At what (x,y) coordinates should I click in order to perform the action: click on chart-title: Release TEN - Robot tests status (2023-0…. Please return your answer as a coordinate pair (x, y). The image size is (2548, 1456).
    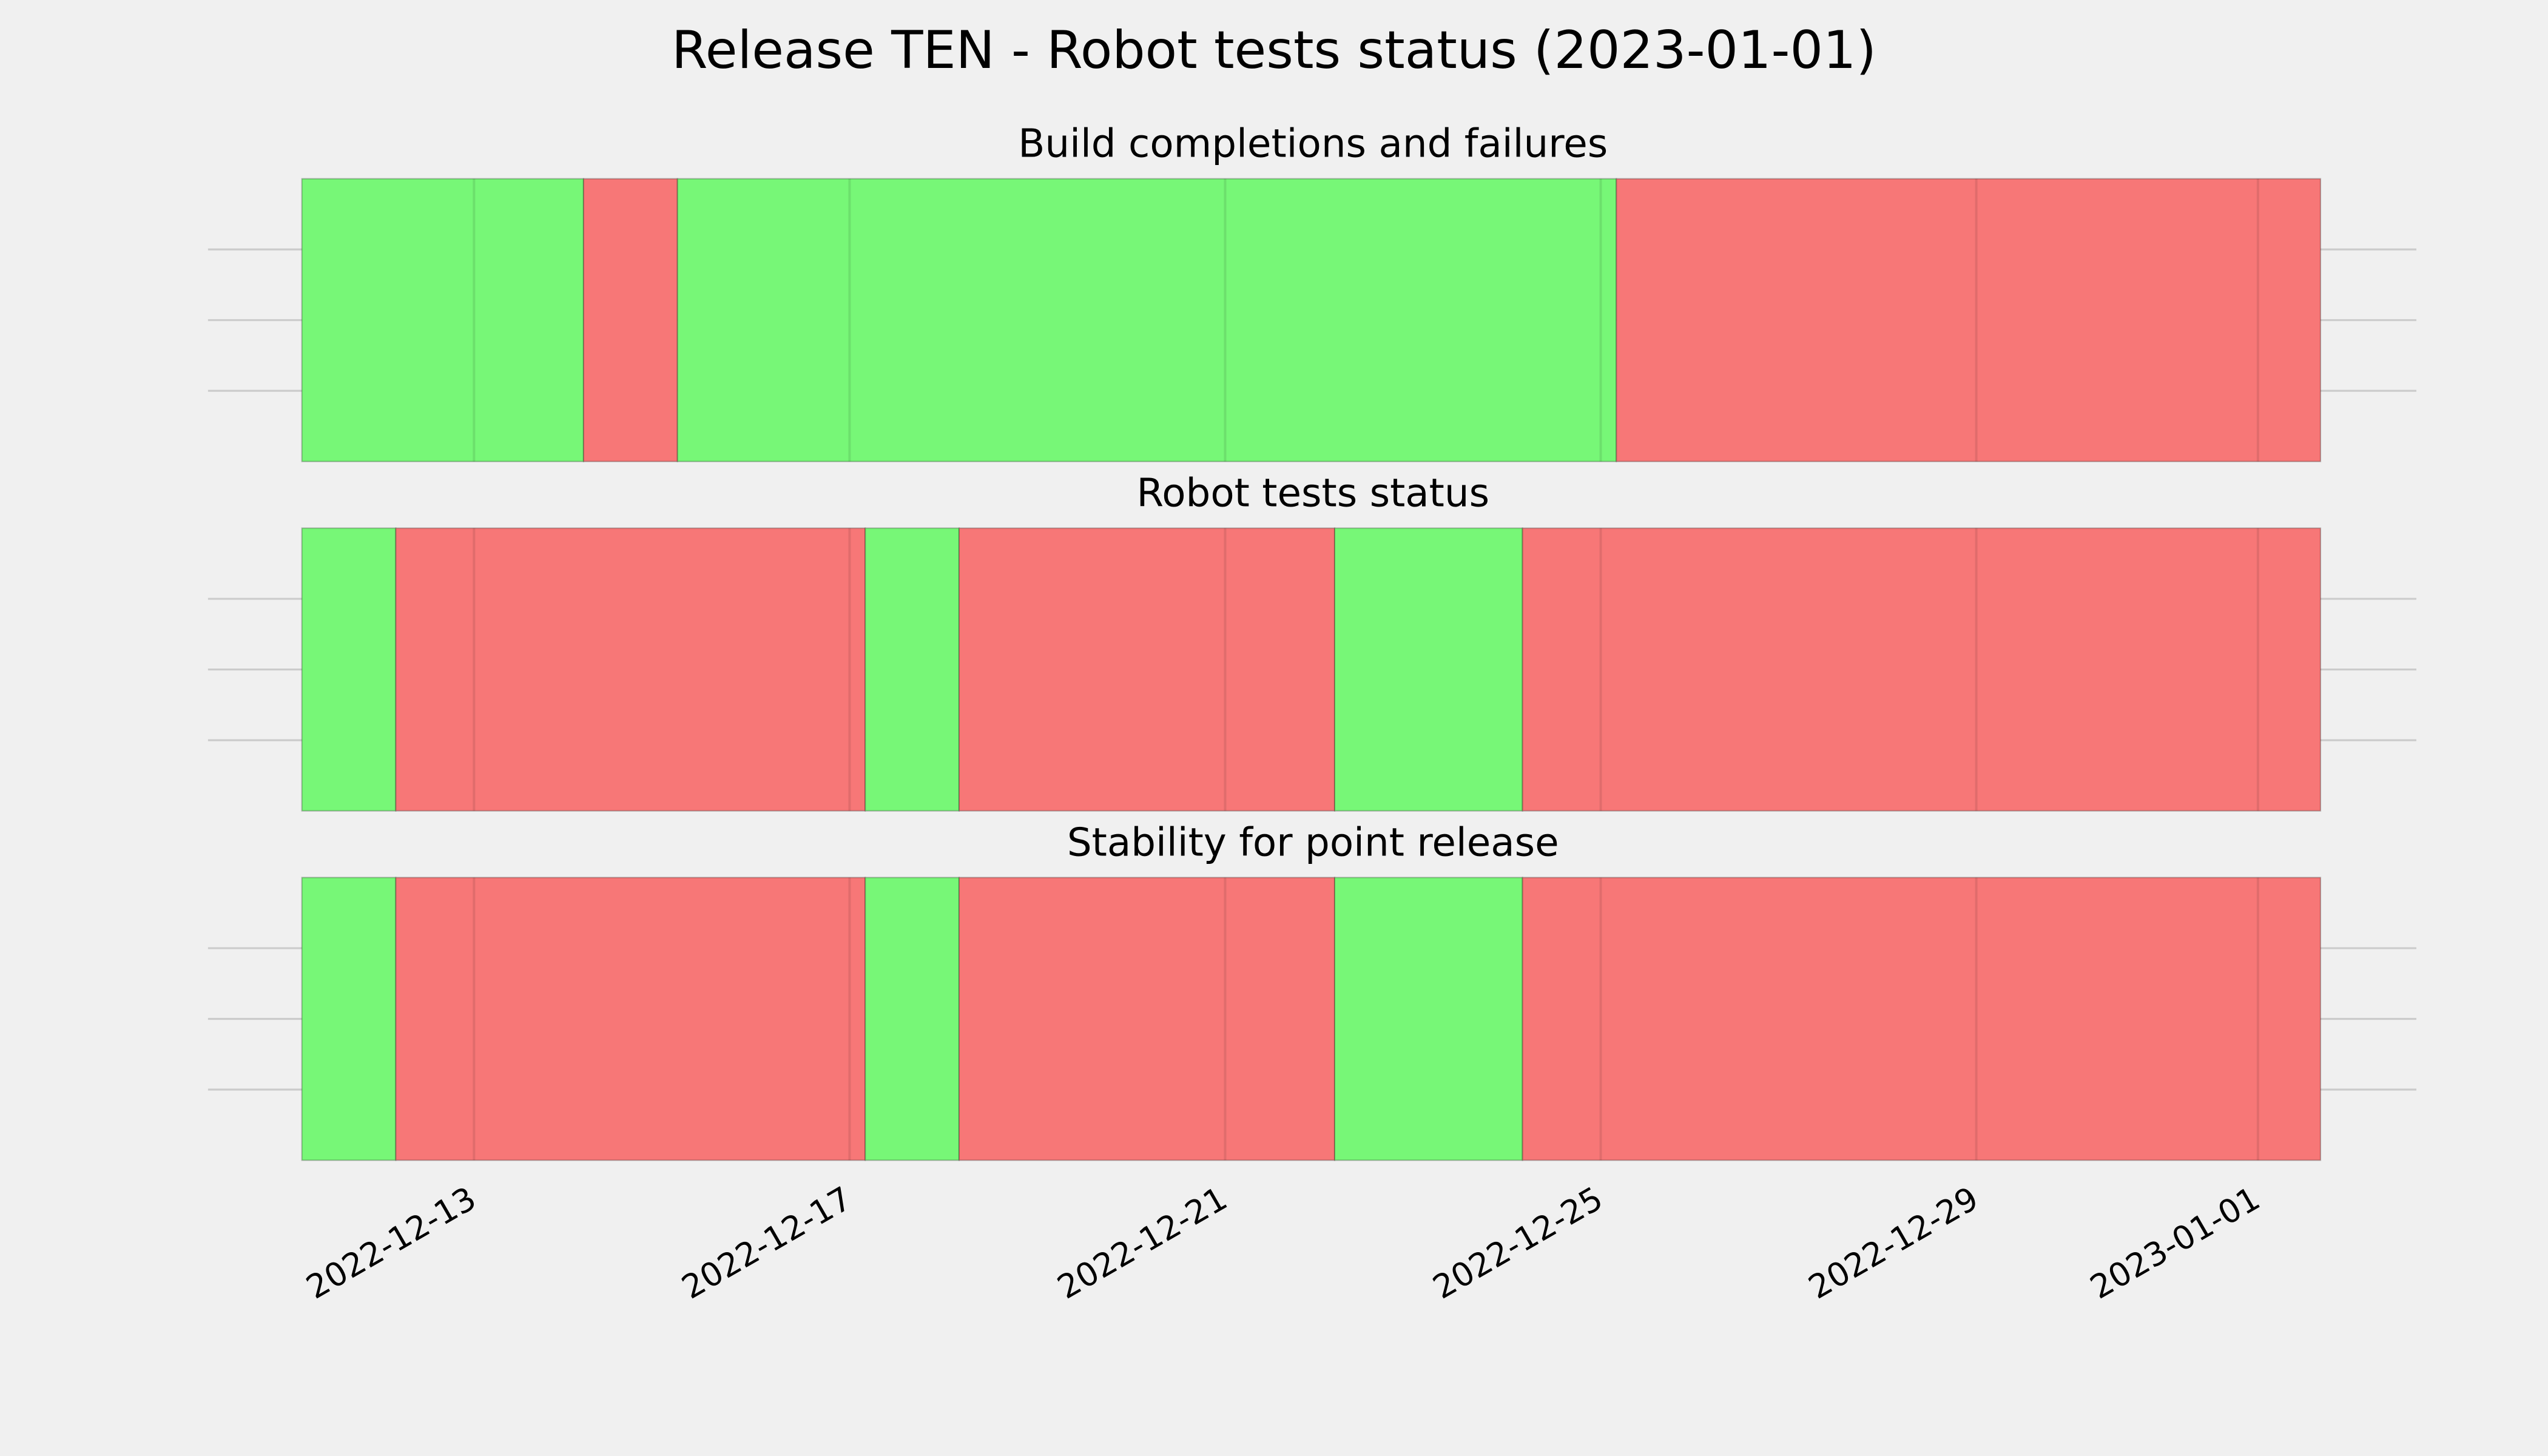
    Looking at the image, I should click on (1274, 50).